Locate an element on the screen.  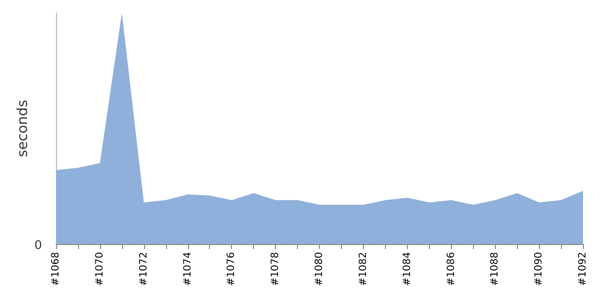
x-tick-label: #1084 is located at coordinates (407, 269).